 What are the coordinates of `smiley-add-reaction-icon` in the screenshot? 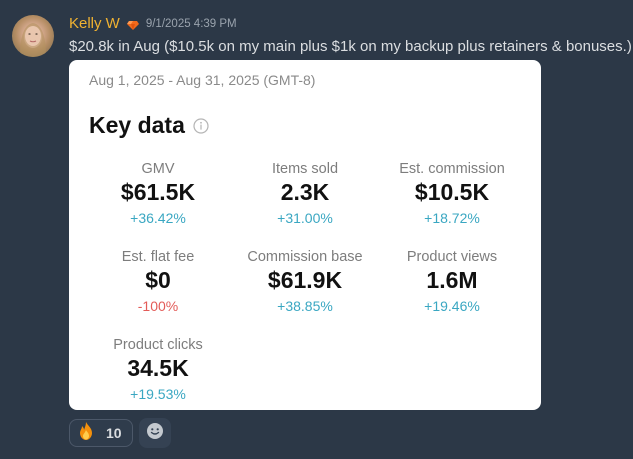 It's located at (155, 433).